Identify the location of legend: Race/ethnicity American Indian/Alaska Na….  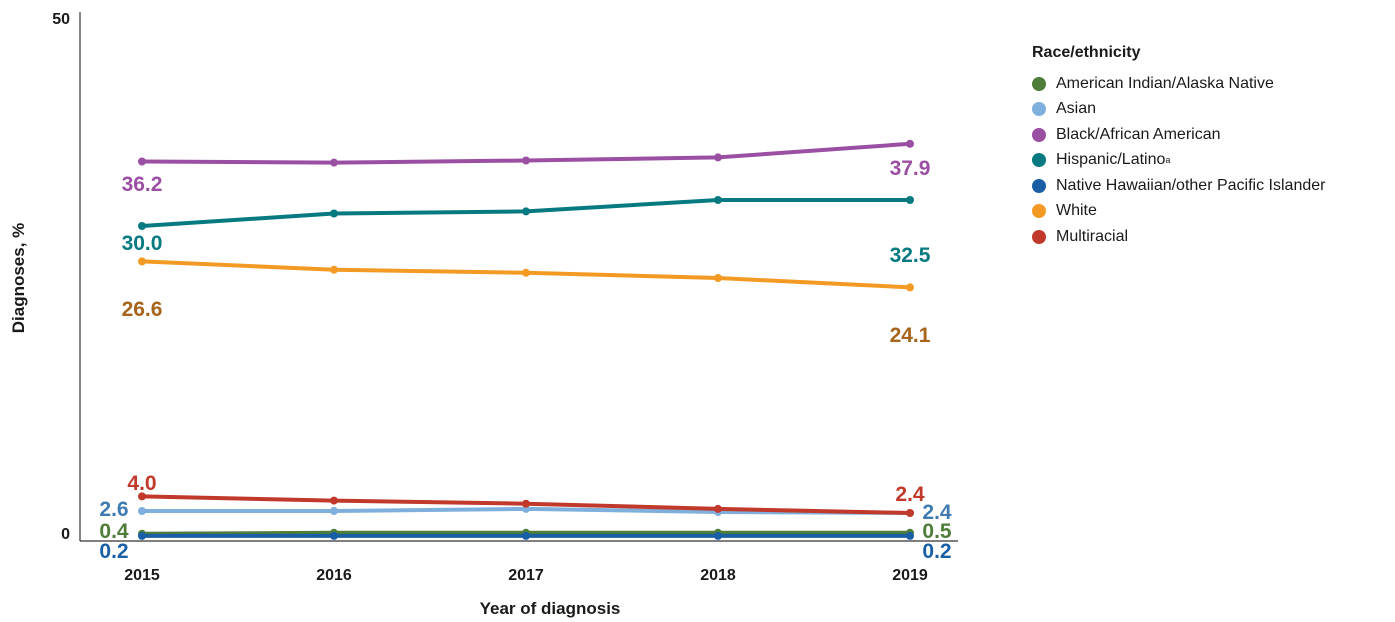
(1178, 147).